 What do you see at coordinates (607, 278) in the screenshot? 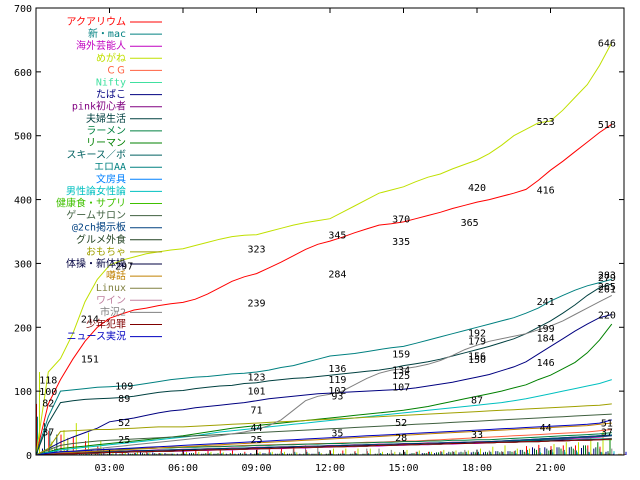
I see `value-label: 279` at bounding box center [607, 278].